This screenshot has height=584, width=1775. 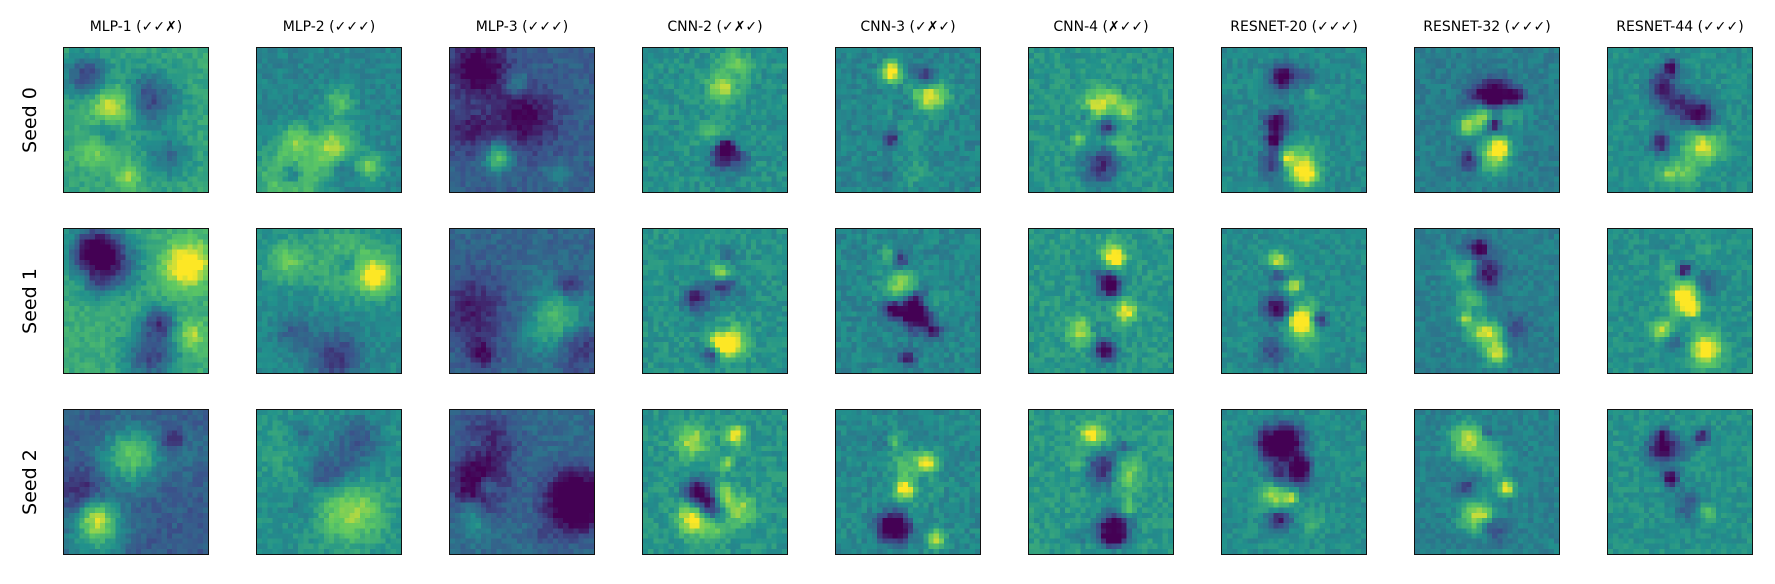 I want to click on column-title-cnn-3: CNN-3 (✓✗✓), so click(x=908, y=27).